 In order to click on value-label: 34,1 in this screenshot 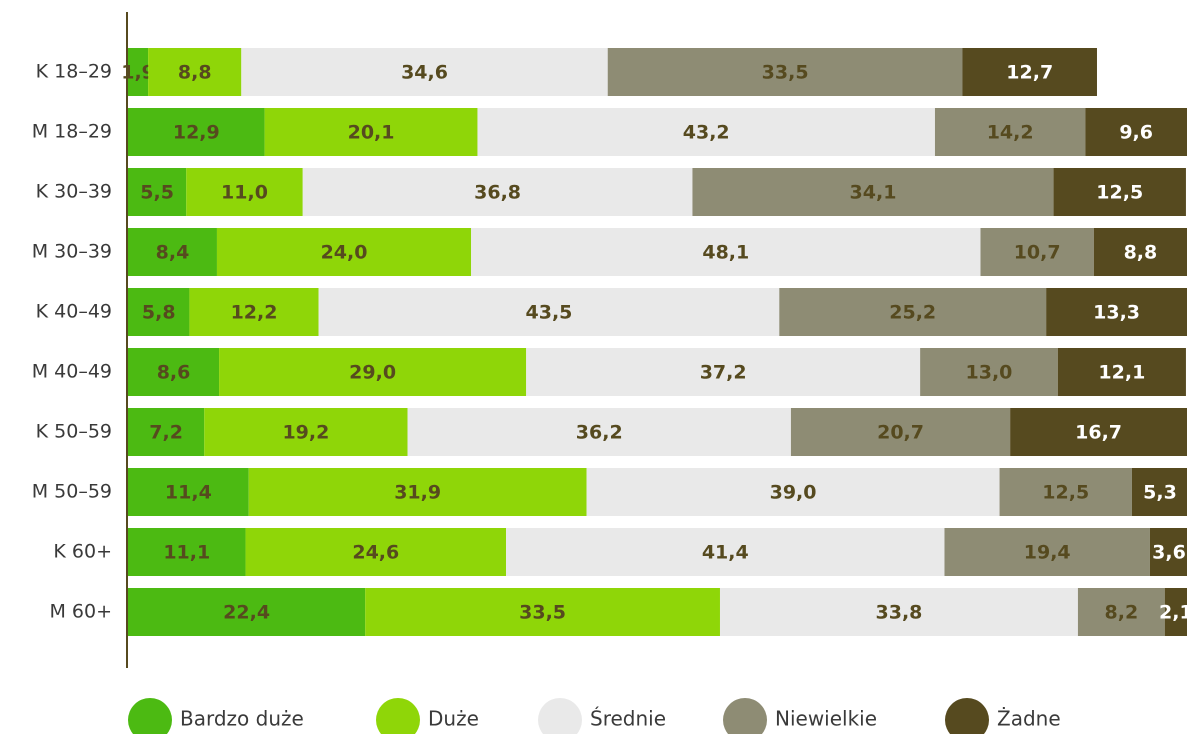, I will do `click(873, 193)`.